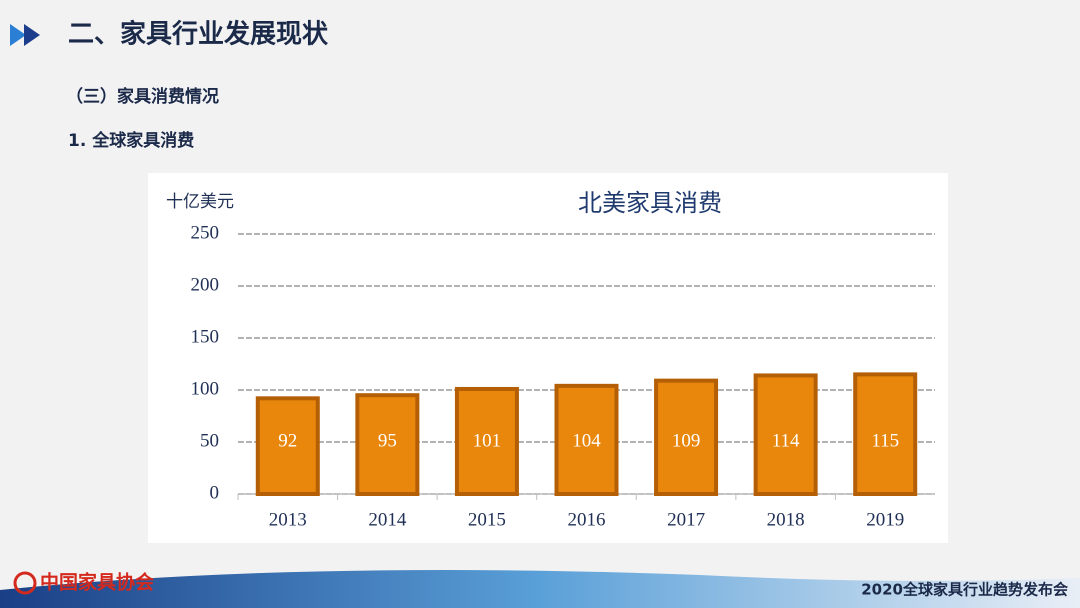 The width and height of the screenshot is (1080, 608). I want to click on y-tick-label: 250, so click(205, 232).